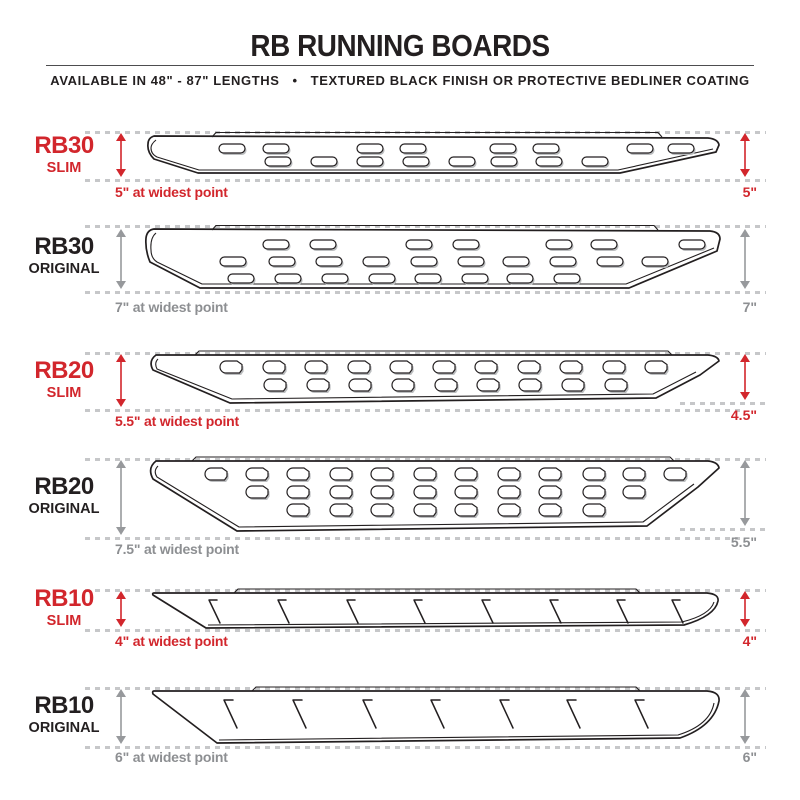 The height and width of the screenshot is (800, 800). I want to click on product-row-rb20-original: RB20 ORIGINAL 7.5" at widest point 5.5", so click(400, 505).